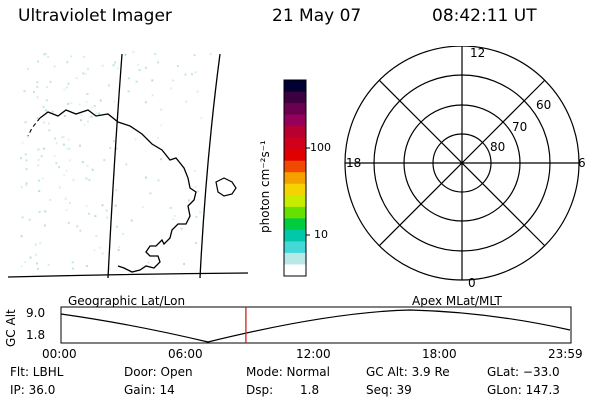  I want to click on orbit-altitude-plot, so click(316, 325).